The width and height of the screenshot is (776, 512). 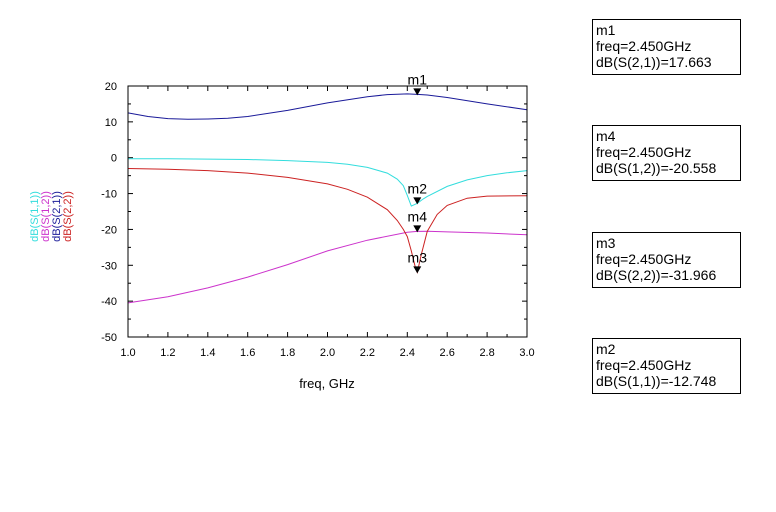 I want to click on y-axis-label-2: dB(S(1,2)), so click(x=46, y=216).